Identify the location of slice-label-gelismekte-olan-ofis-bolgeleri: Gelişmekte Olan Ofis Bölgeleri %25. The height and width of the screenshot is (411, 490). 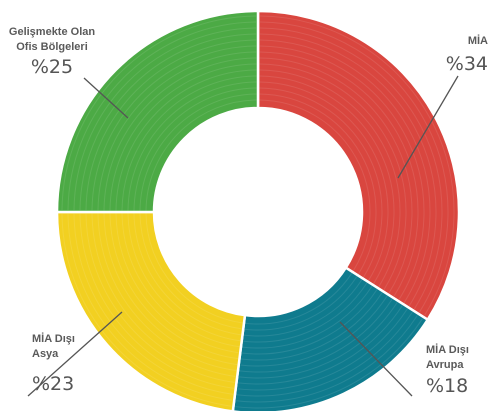
(69, 72).